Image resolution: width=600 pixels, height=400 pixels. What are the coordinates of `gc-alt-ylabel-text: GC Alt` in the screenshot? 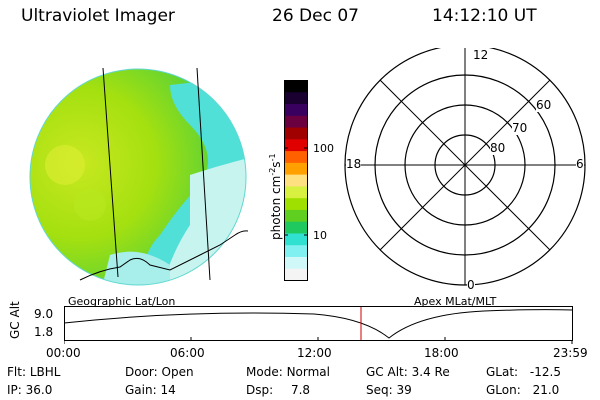 It's located at (15, 320).